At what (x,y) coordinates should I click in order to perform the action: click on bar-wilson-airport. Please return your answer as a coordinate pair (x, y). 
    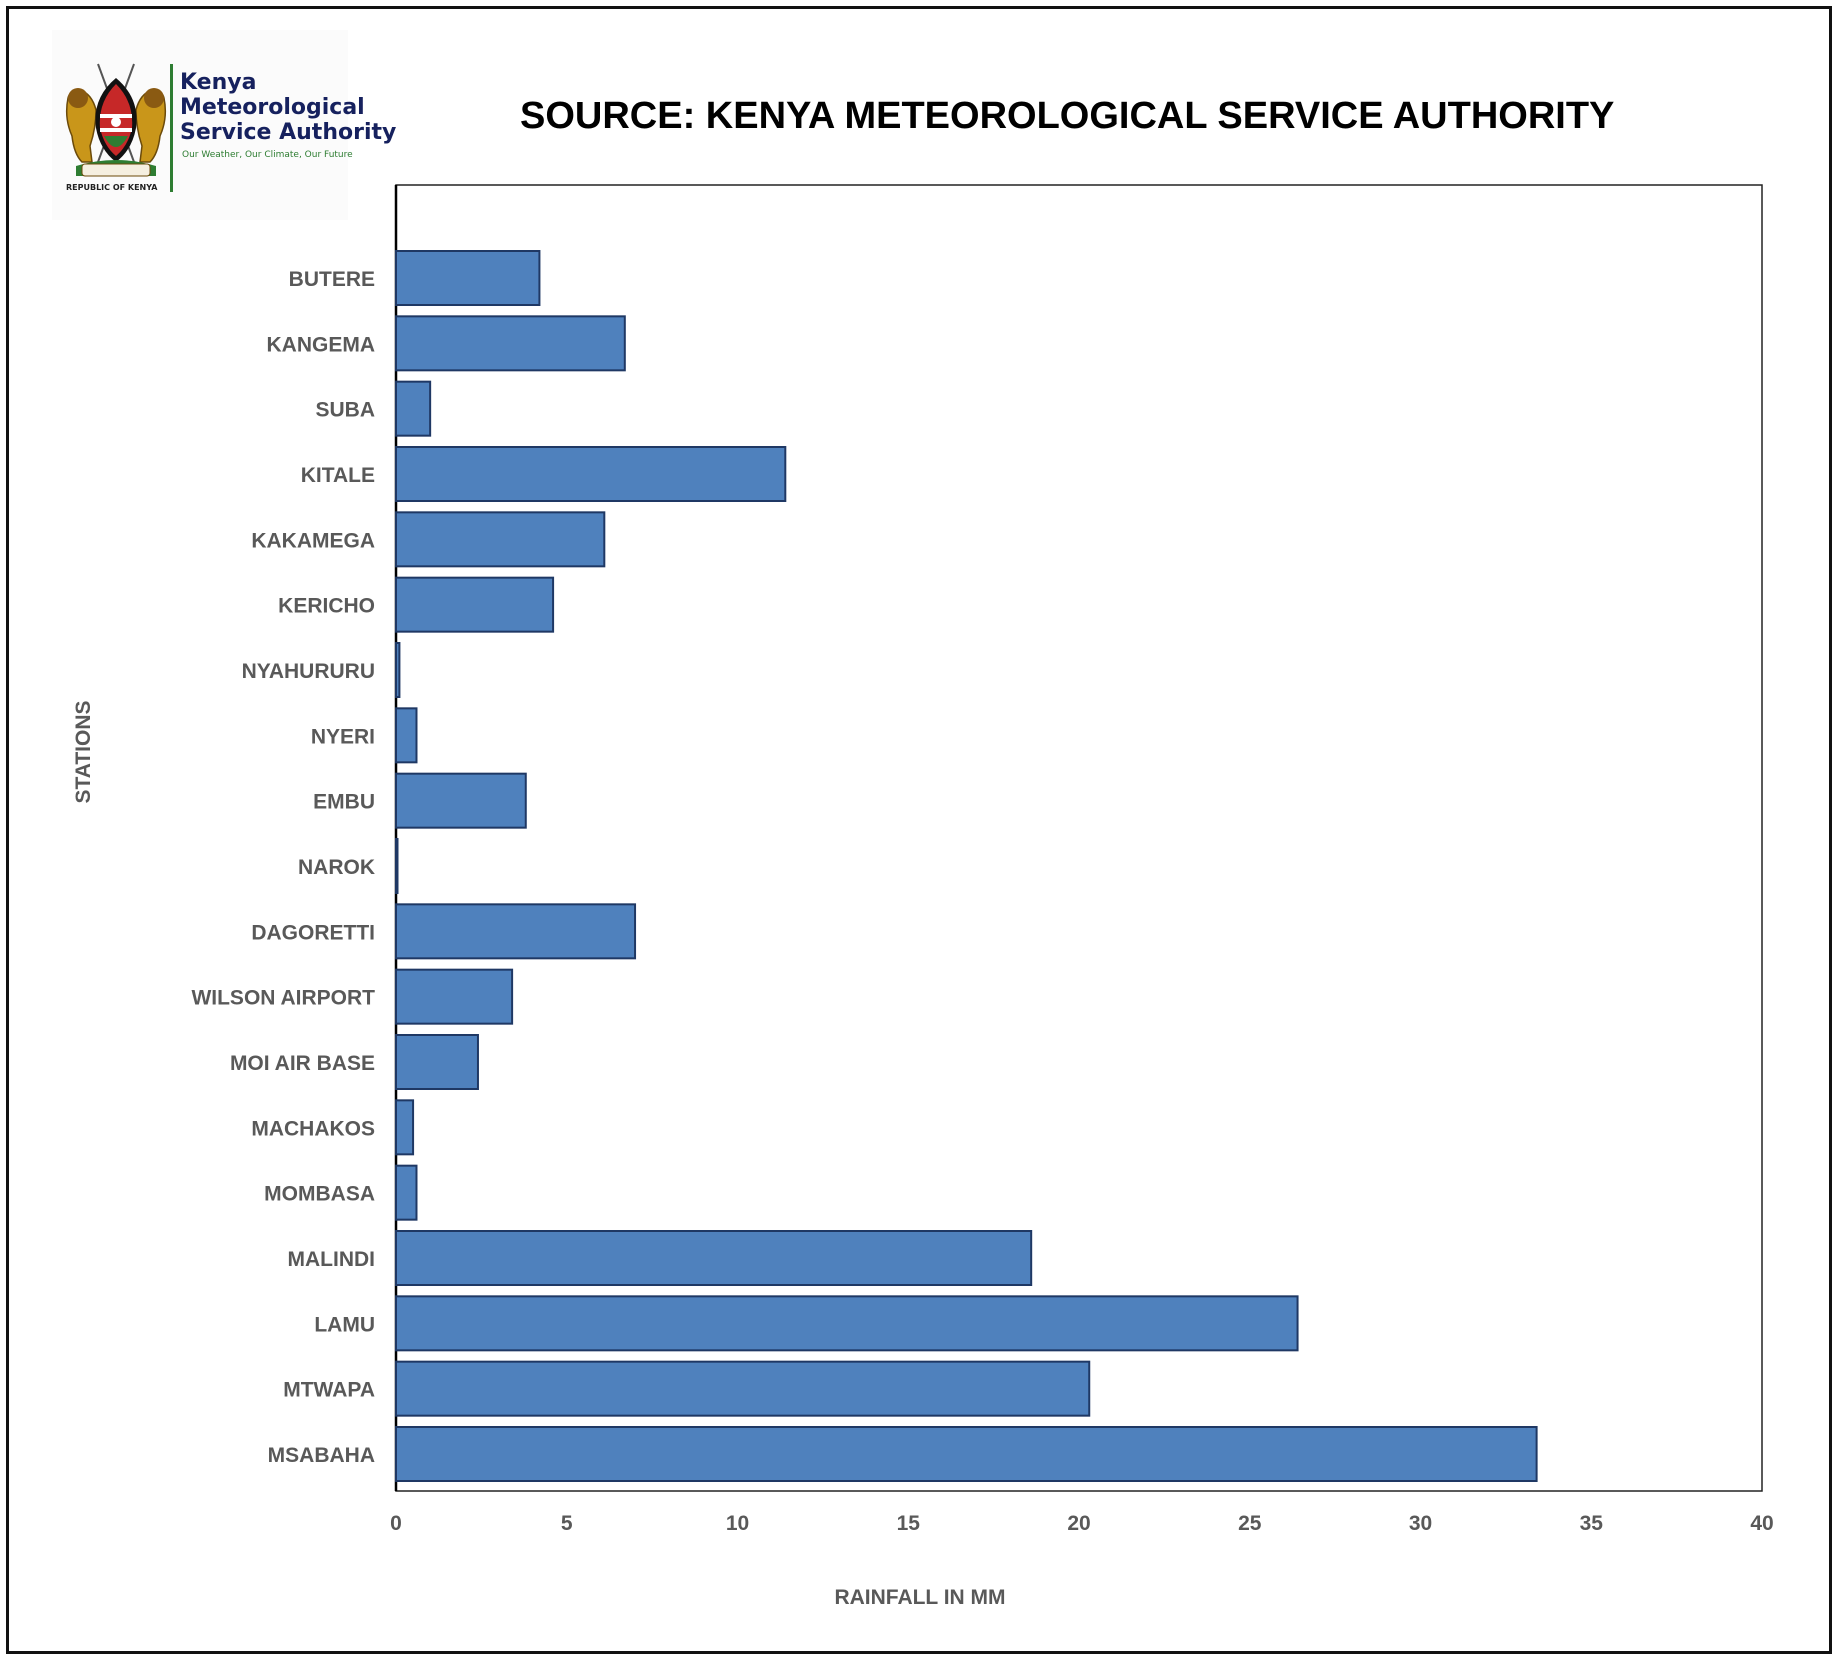
    Looking at the image, I should click on (454, 996).